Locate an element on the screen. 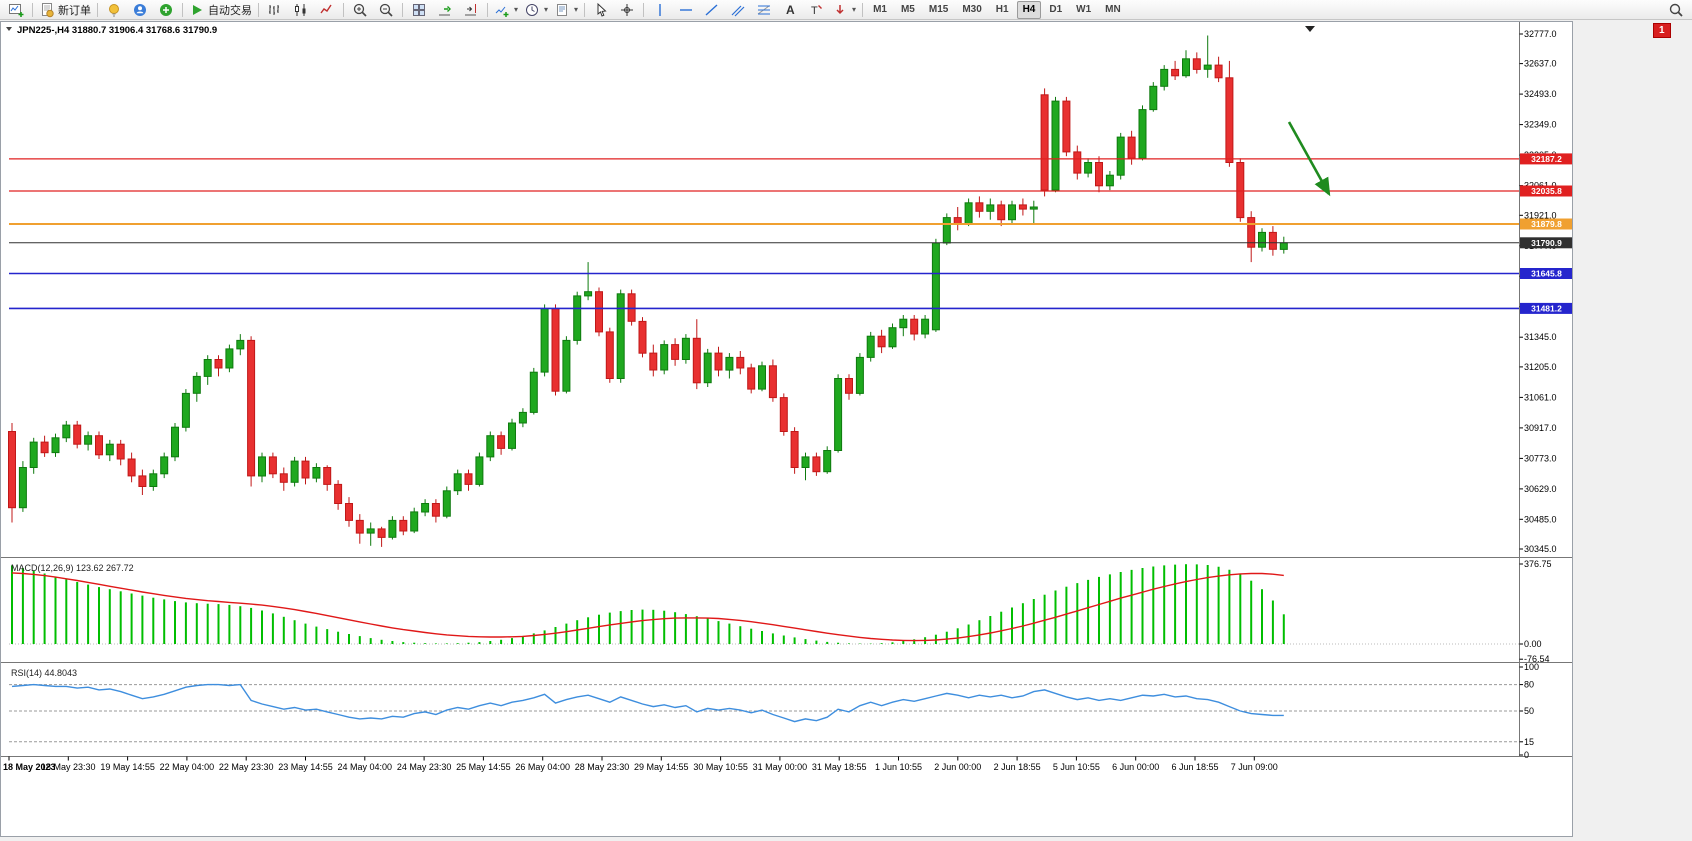 Image resolution: width=1692 pixels, height=841 pixels. svg-text: 31345.0 is located at coordinates (1540, 337).